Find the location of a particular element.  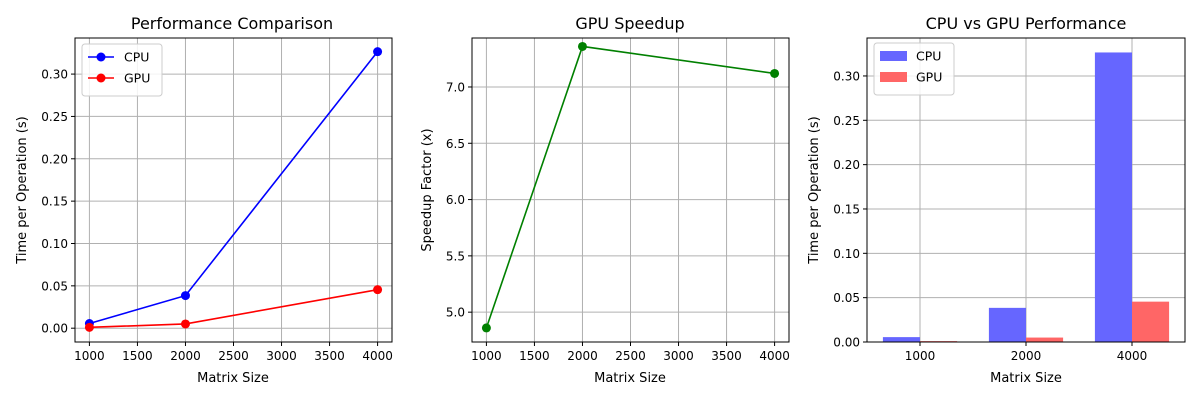

chart-title: Performance Comparison is located at coordinates (232, 23).